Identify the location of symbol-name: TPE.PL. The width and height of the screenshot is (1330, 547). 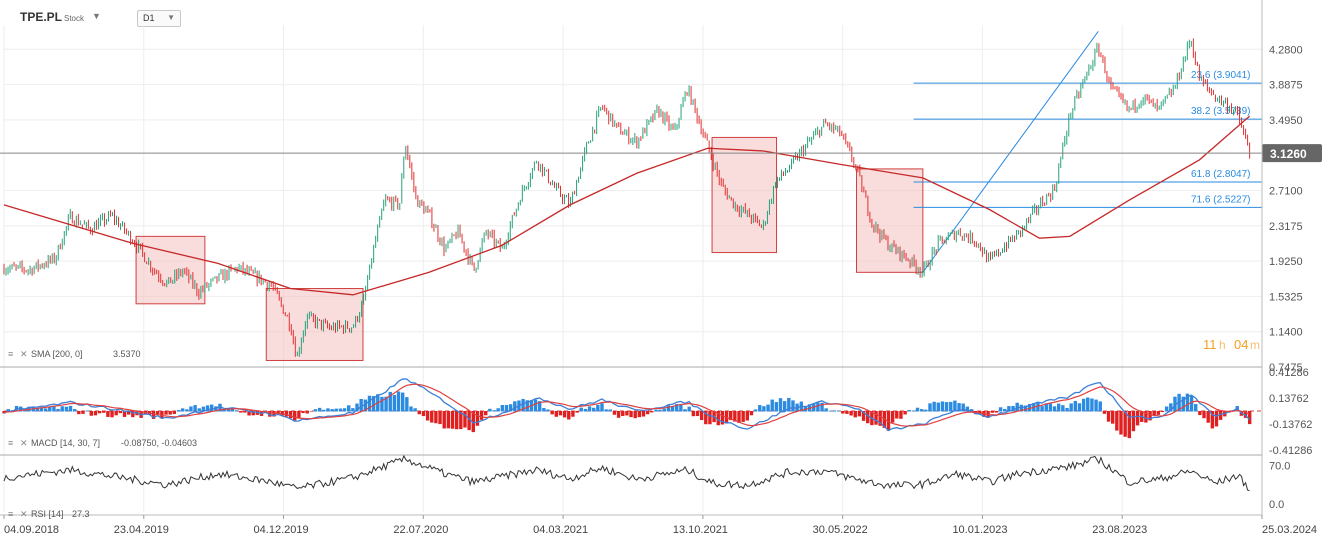
(41, 17).